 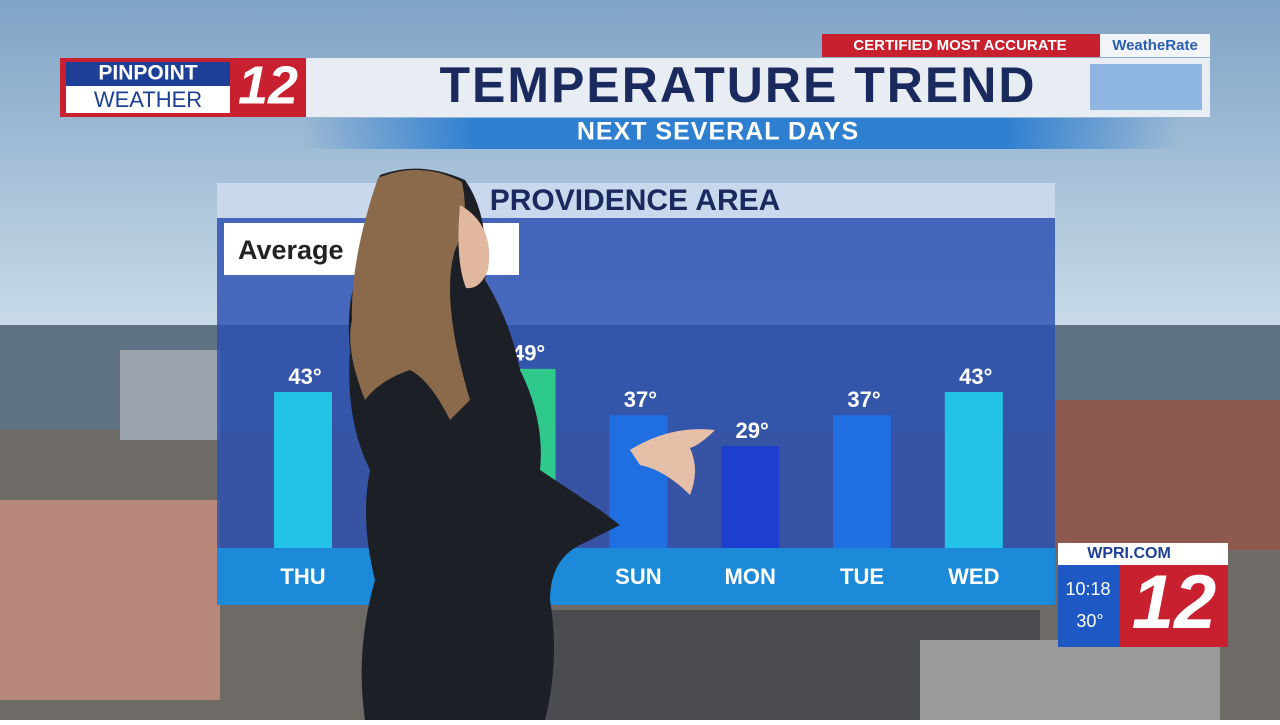 What do you see at coordinates (148, 99) in the screenshot?
I see `logo-bottom: WEATHER` at bounding box center [148, 99].